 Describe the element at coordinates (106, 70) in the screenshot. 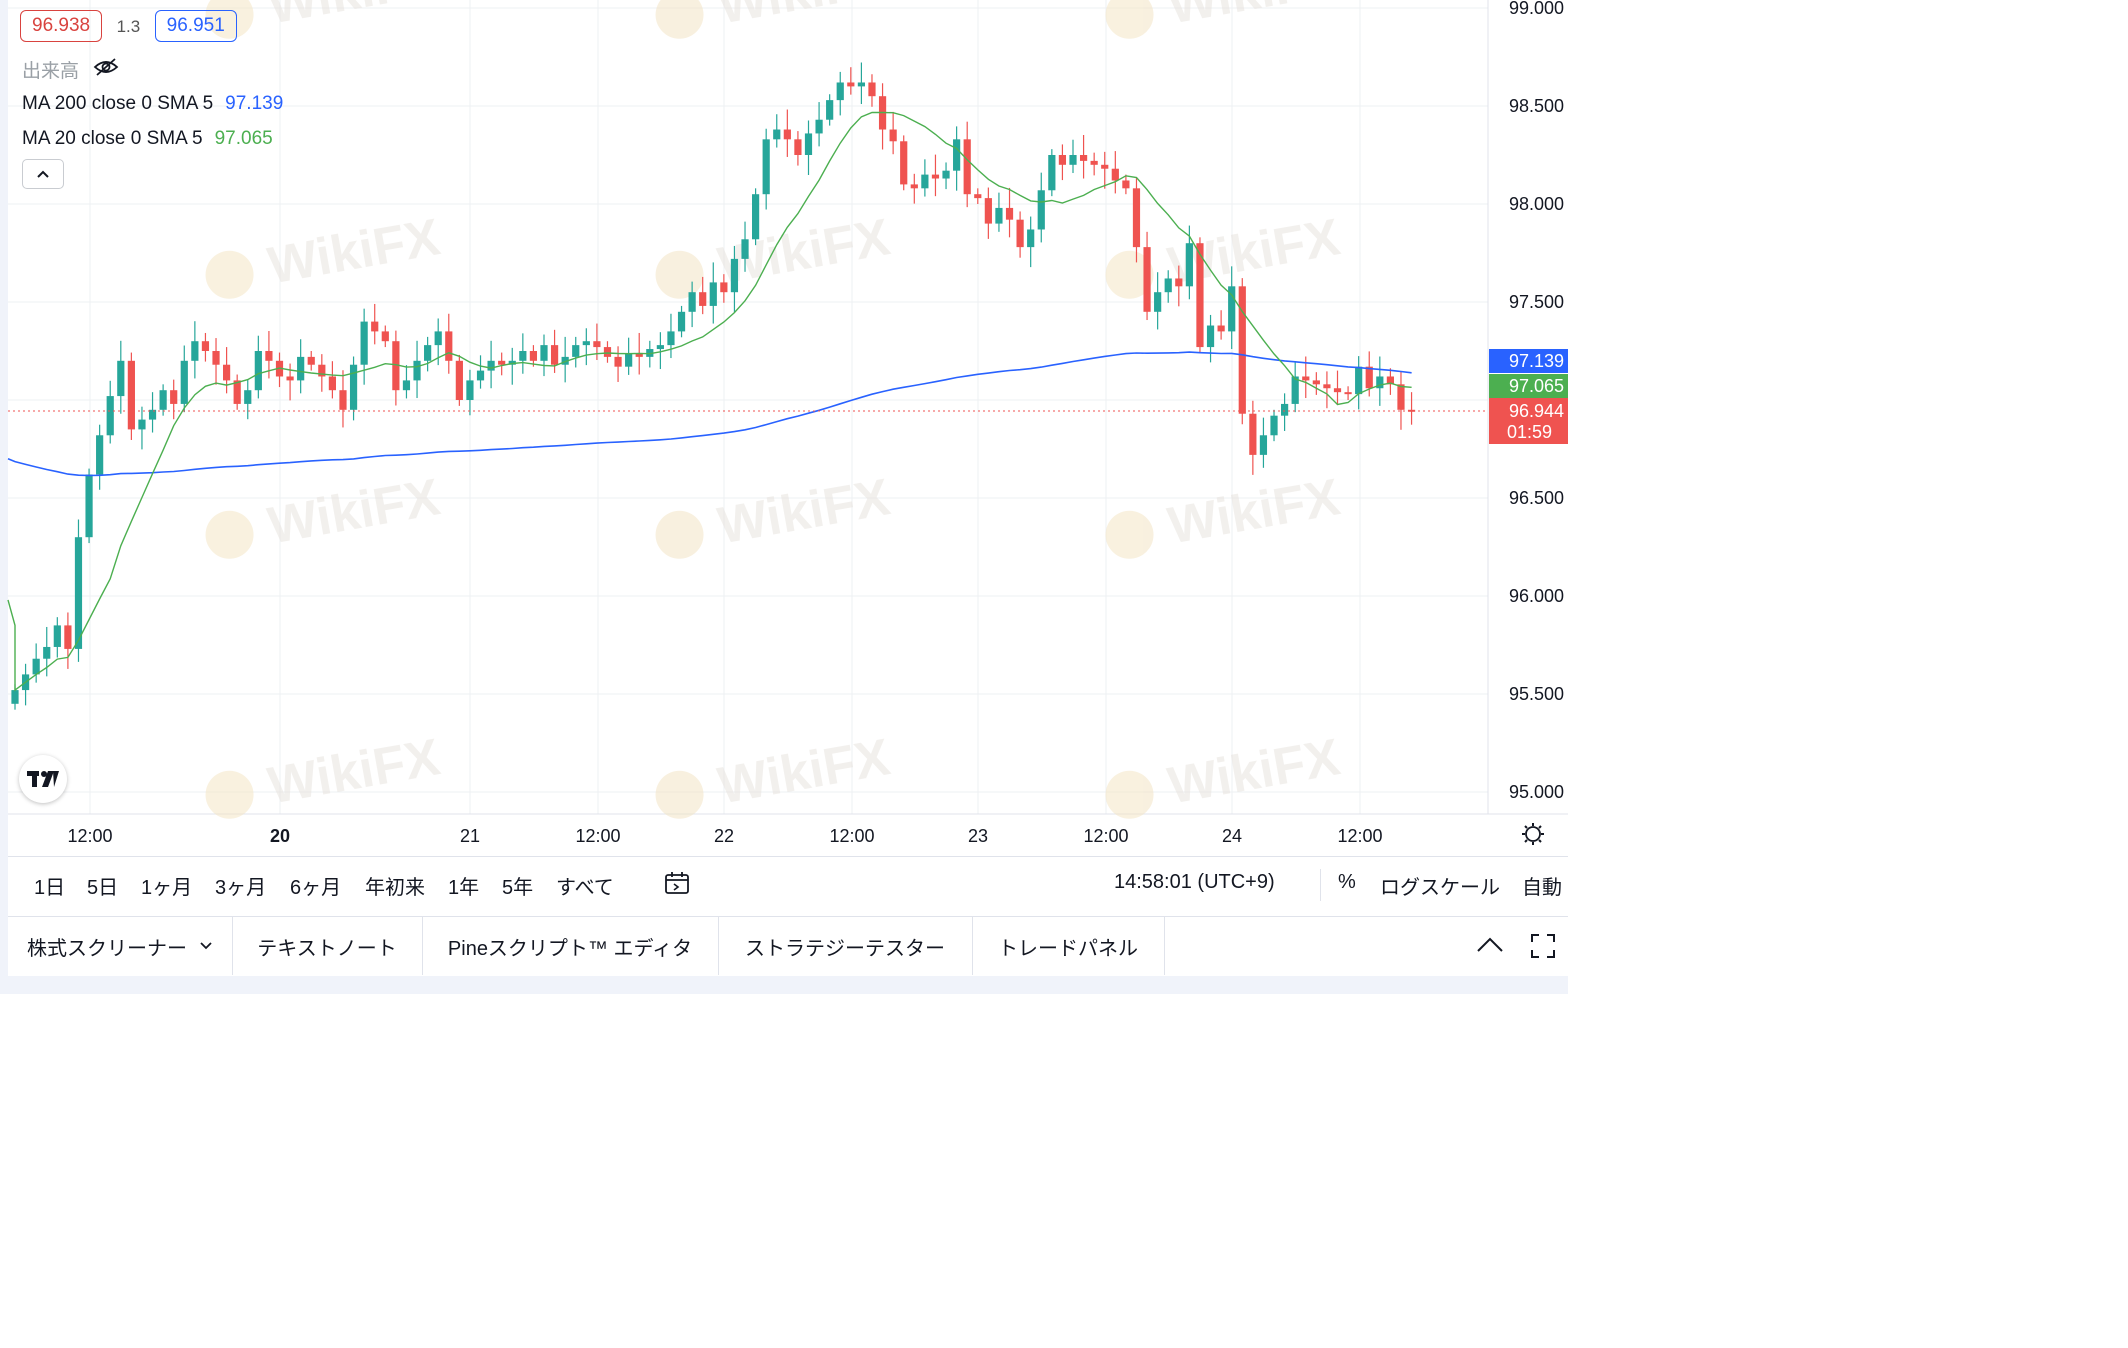

I see `eye-hidden-icon` at that location.